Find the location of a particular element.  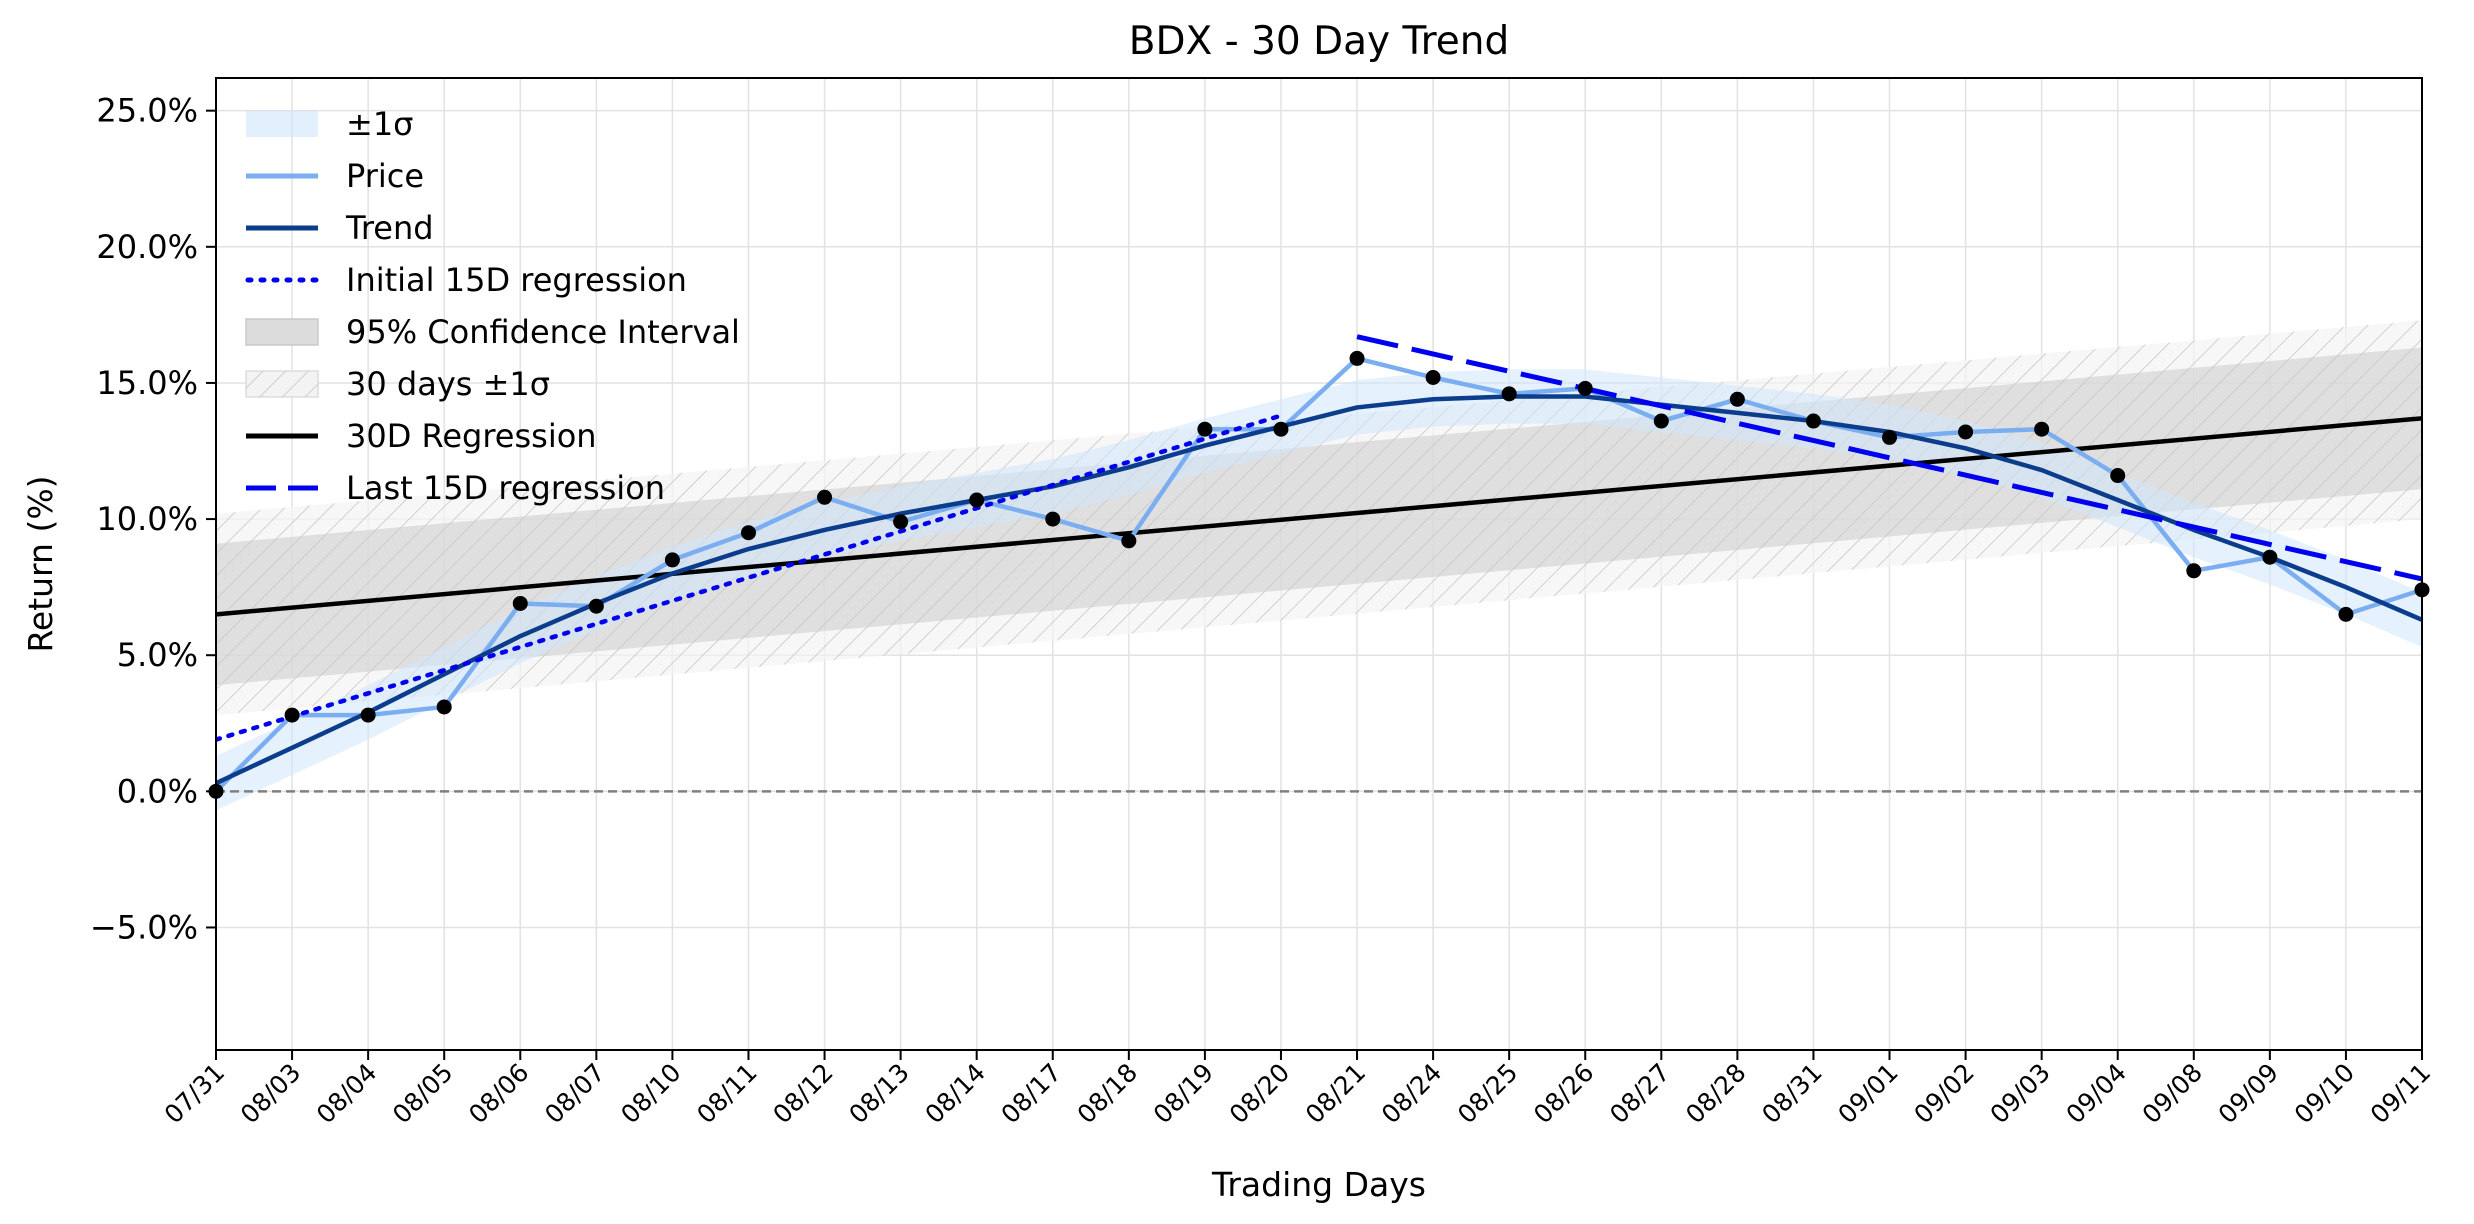

y-tick-label: 20.0% is located at coordinates (147, 247).